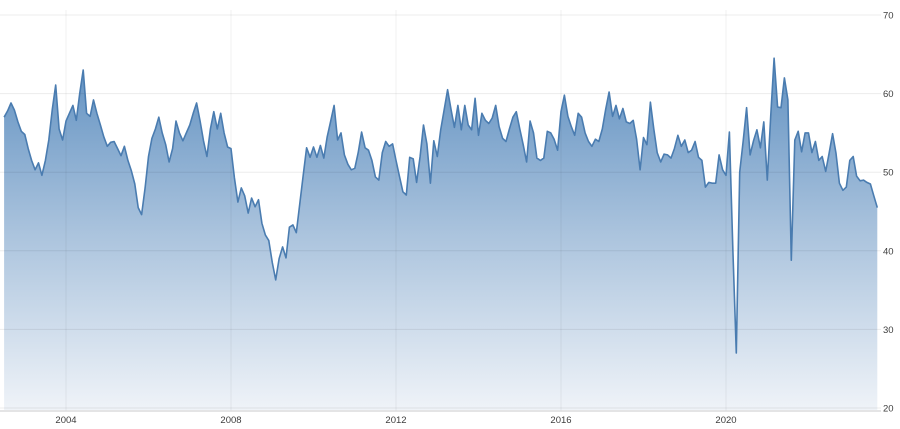 The height and width of the screenshot is (429, 900). I want to click on y-axis-label: 60, so click(888, 94).